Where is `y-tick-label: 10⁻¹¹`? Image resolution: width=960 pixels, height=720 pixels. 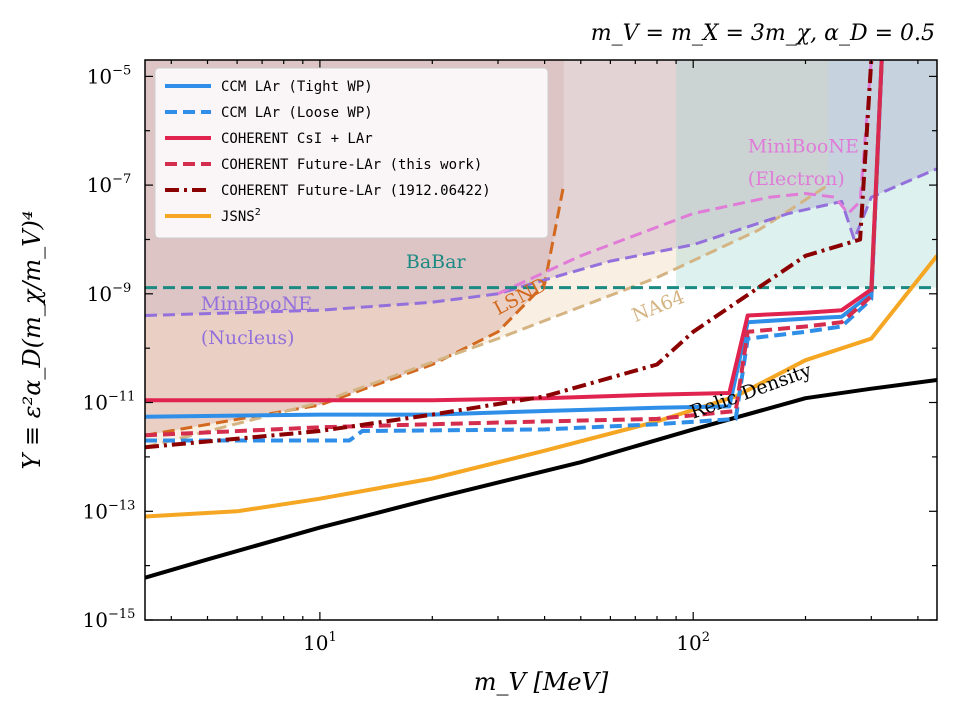
y-tick-label: 10⁻¹¹ is located at coordinates (109, 402).